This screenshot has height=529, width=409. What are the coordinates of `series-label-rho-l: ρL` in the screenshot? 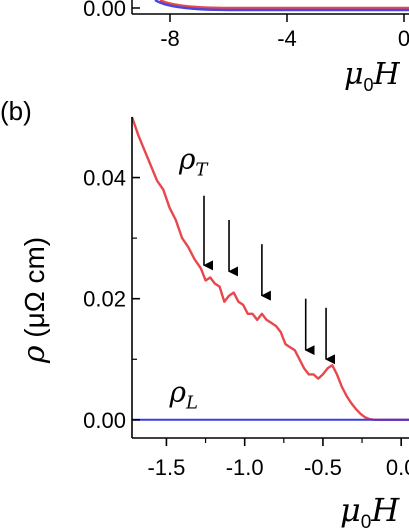 It's located at (183, 395).